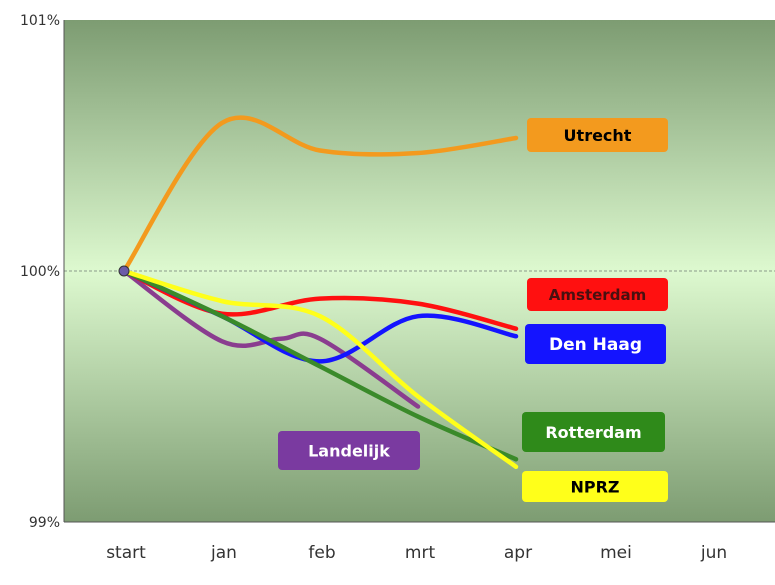 Image resolution: width=775 pixels, height=585 pixels. What do you see at coordinates (616, 553) in the screenshot?
I see `x-tick-label: mei` at bounding box center [616, 553].